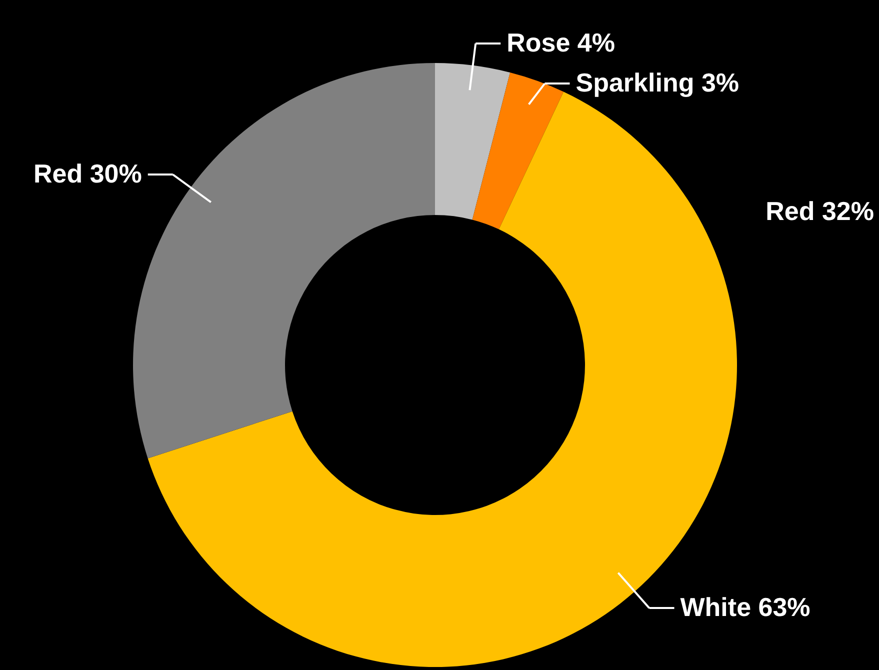  I want to click on slice-label: Sparkling 3%, so click(658, 83).